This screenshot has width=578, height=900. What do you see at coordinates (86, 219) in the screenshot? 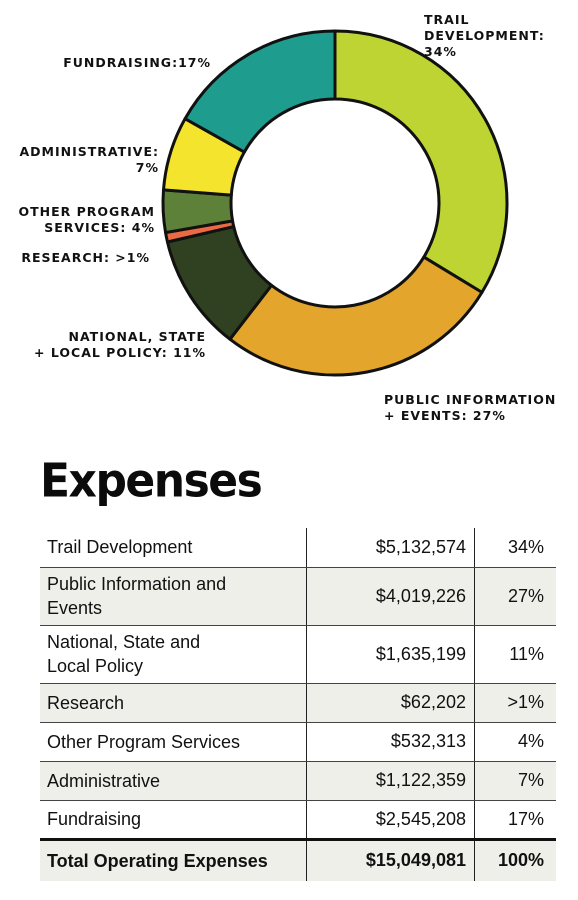
I see `label-other-program-services: OTHER PROGRAM SERVICES: 4%` at bounding box center [86, 219].